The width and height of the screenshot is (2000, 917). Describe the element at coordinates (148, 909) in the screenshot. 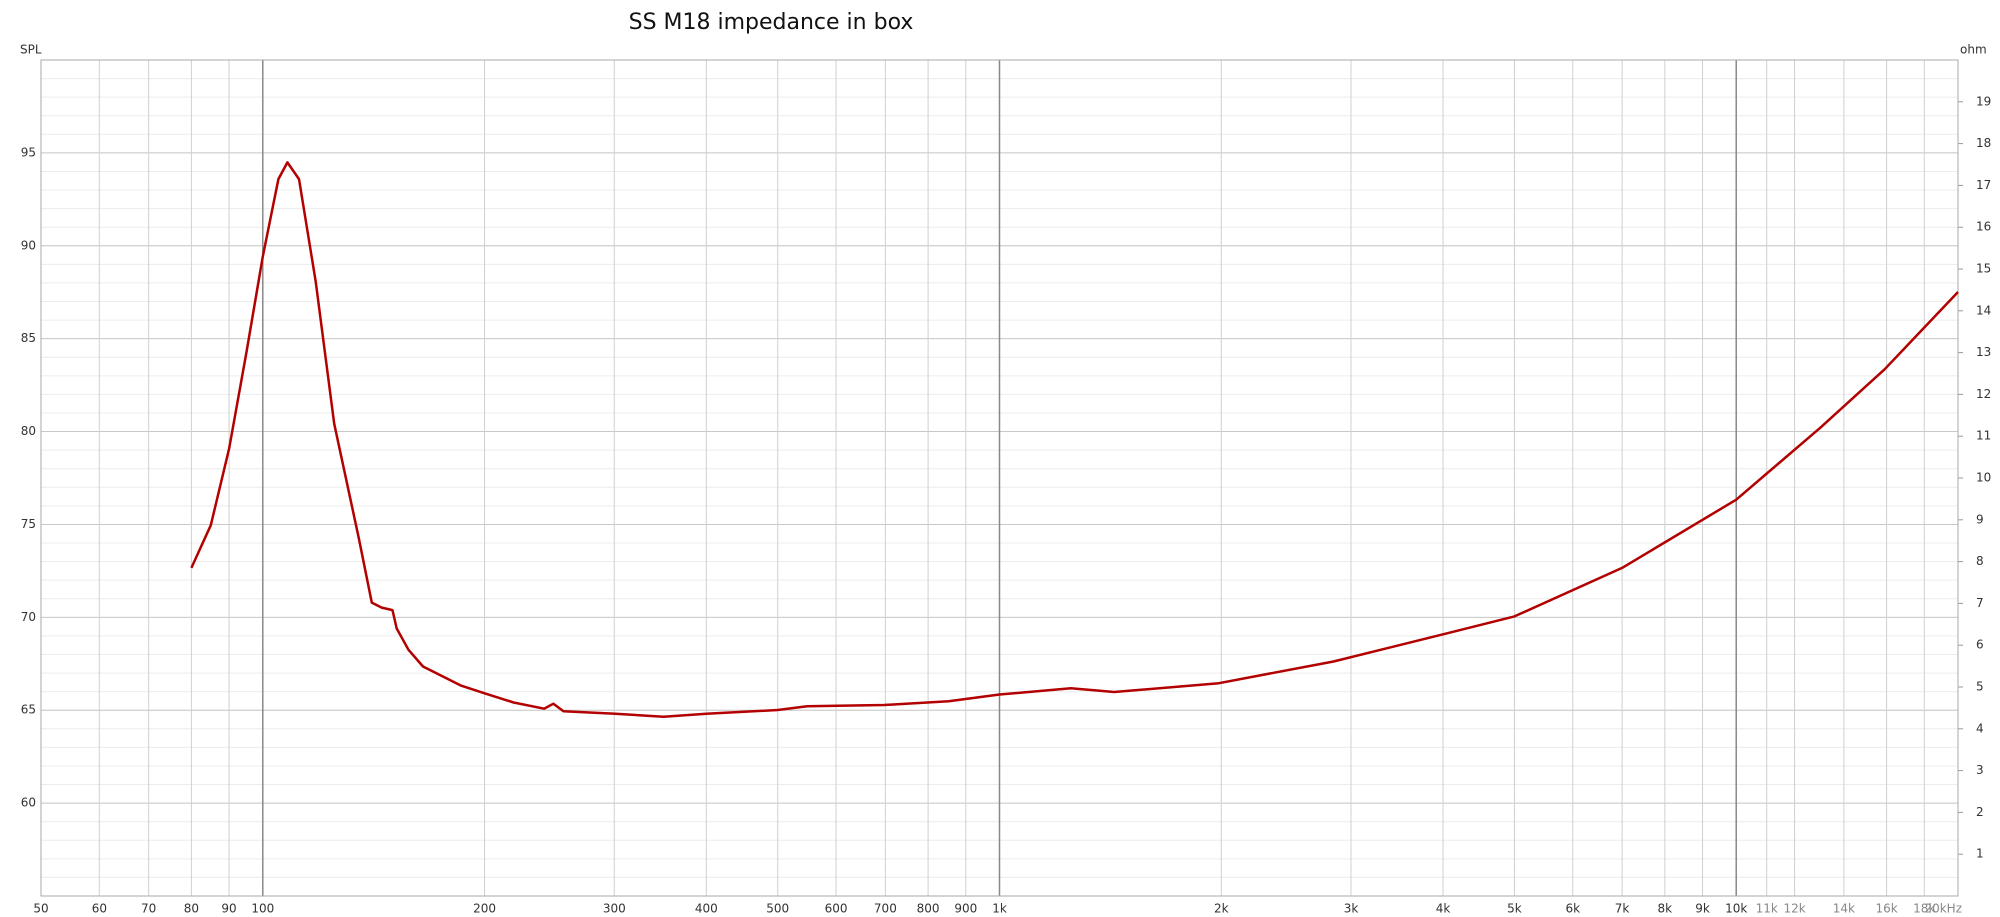

I see `x-tick-label: 70` at that location.